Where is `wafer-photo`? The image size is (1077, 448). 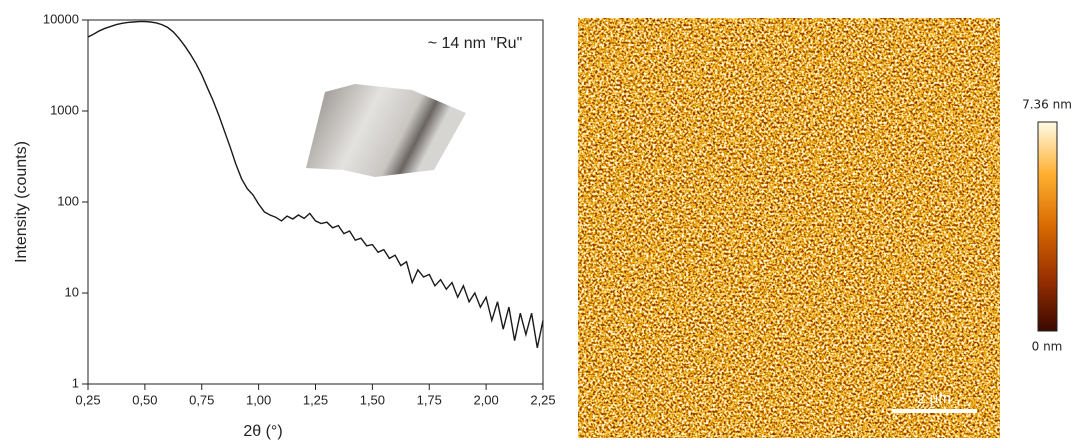
wafer-photo is located at coordinates (386, 130).